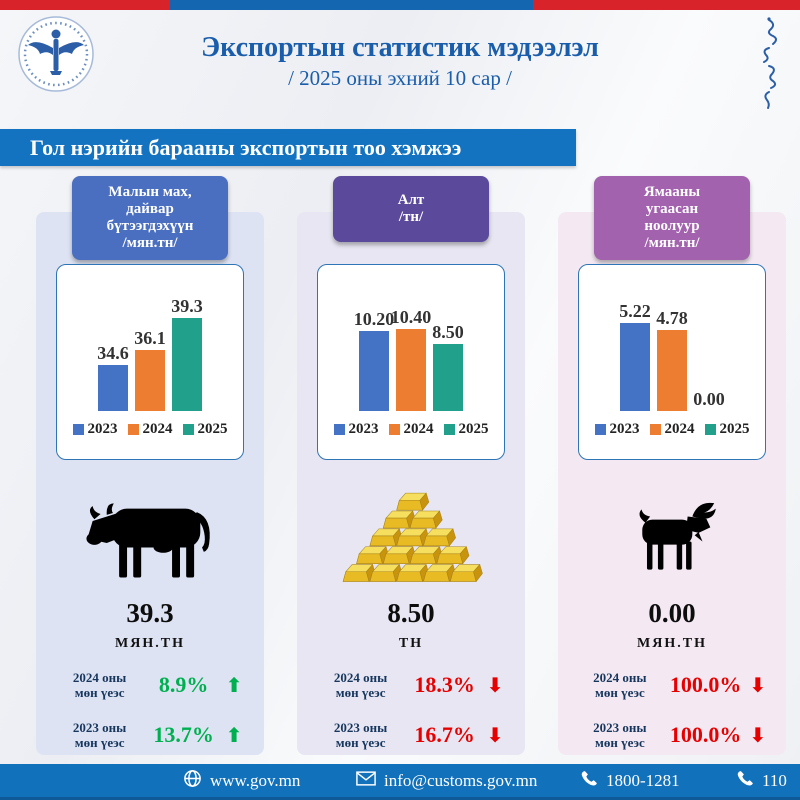 The height and width of the screenshot is (800, 800). Describe the element at coordinates (672, 218) in the screenshot. I see `panel-cashmere-title: Ямааны угаасан ноолуур /мян.тн/` at that location.